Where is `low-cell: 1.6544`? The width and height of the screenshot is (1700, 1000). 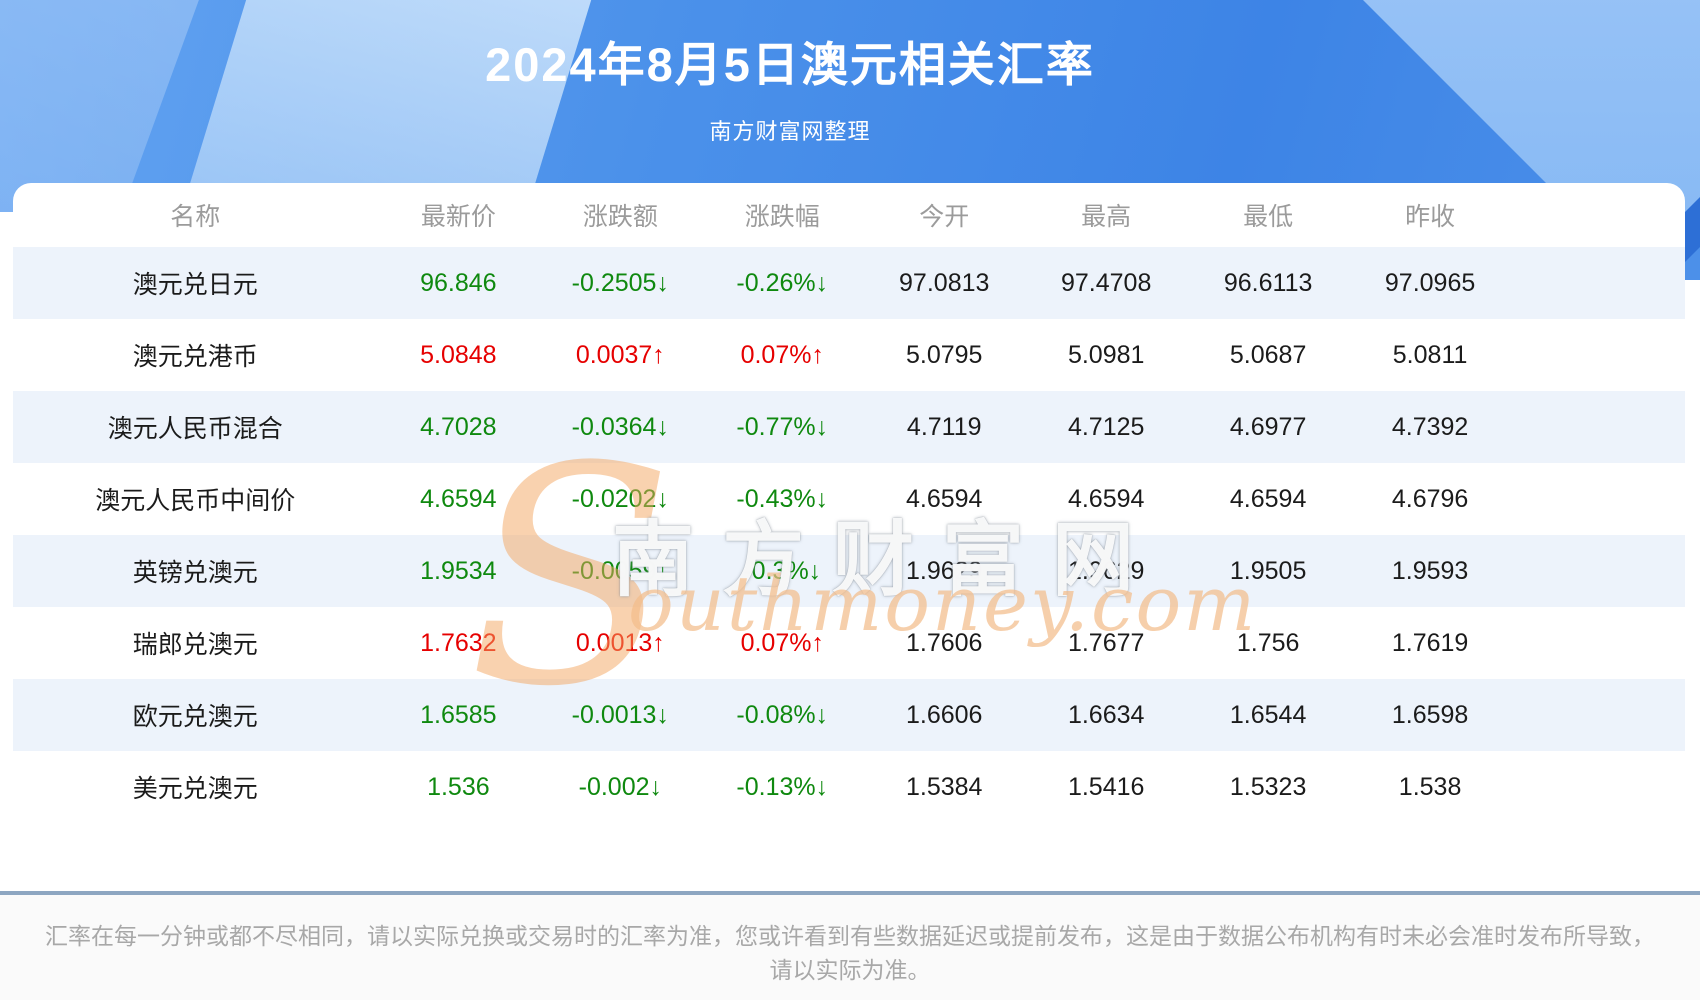
low-cell: 1.6544 is located at coordinates (1268, 714).